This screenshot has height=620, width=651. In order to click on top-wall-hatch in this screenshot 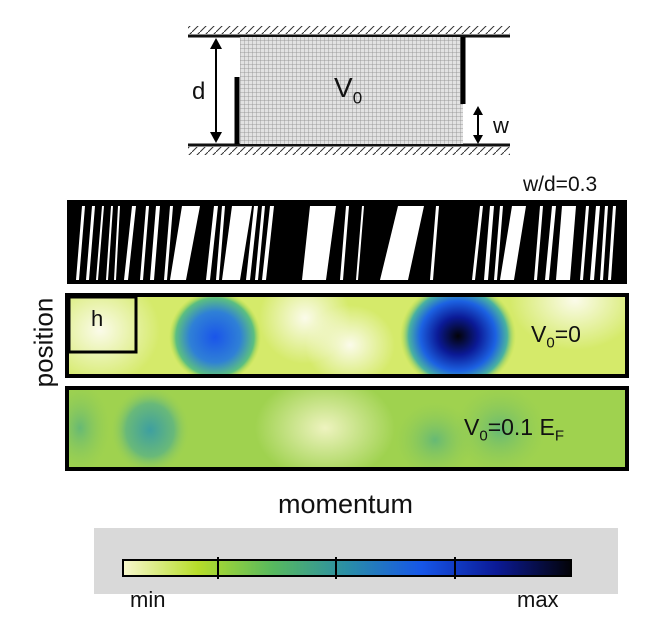, I will do `click(349, 30)`.